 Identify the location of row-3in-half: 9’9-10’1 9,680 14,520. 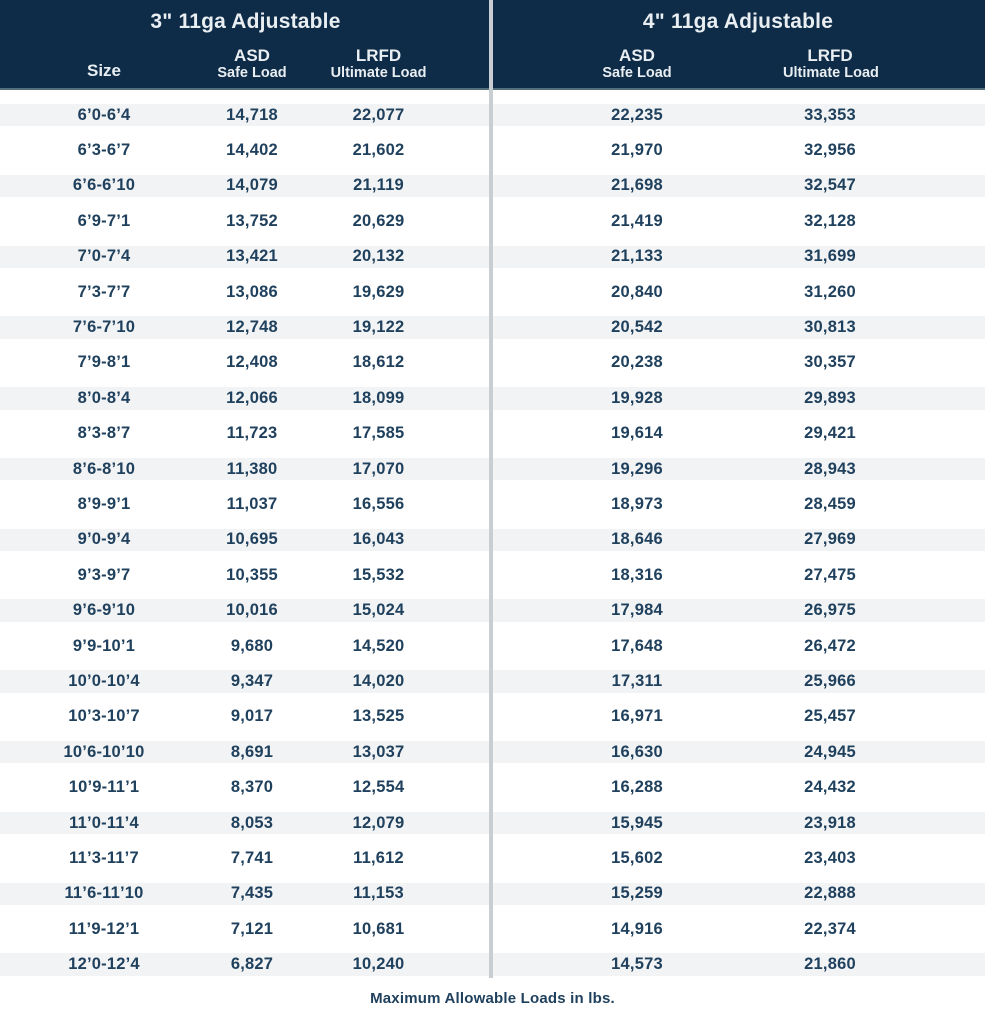
(245, 646).